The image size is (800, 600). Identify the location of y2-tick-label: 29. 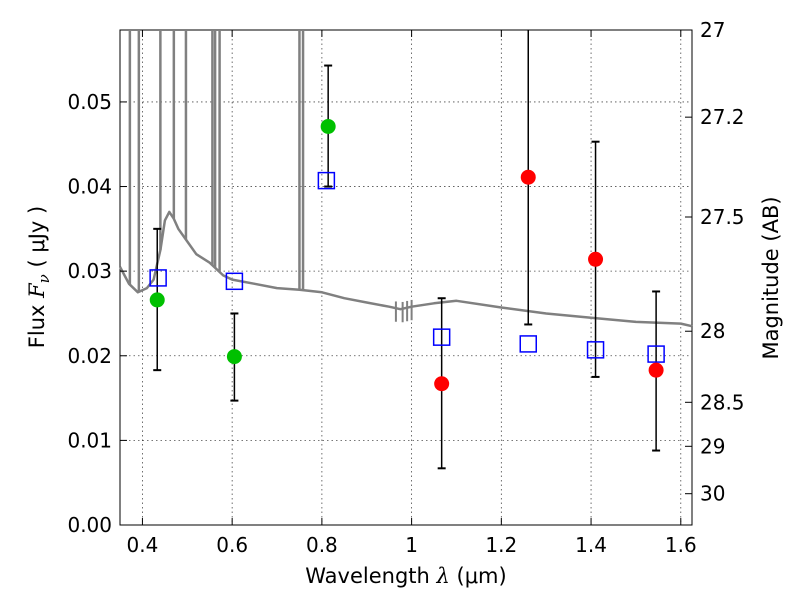
(712, 446).